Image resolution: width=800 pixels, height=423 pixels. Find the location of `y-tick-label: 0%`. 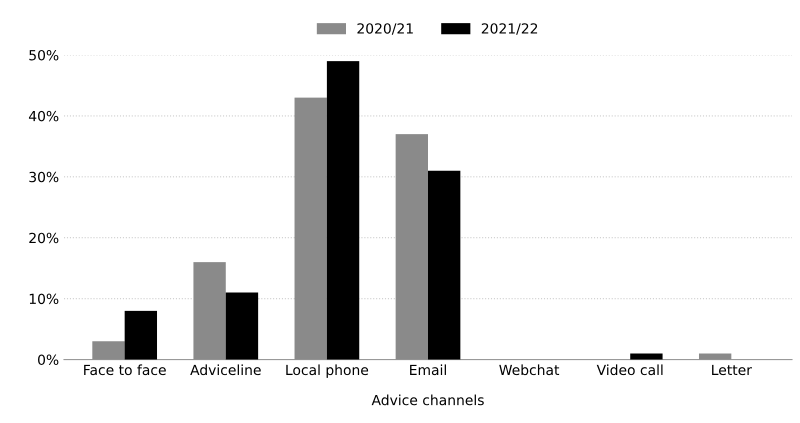

y-tick-label: 0% is located at coordinates (48, 360).